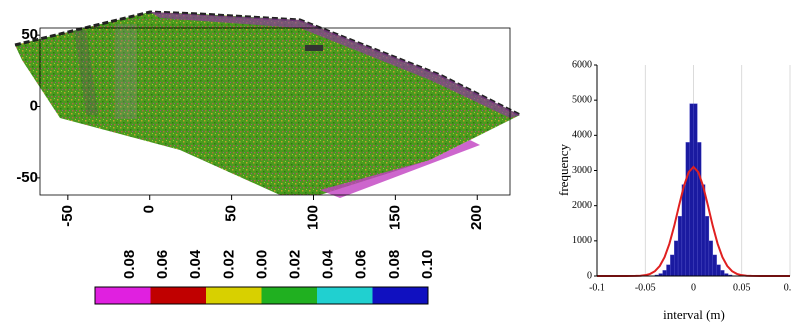 Image resolution: width=792 pixels, height=327 pixels. What do you see at coordinates (645, 287) in the screenshot?
I see `x-tick-label: -0.05` at bounding box center [645, 287].